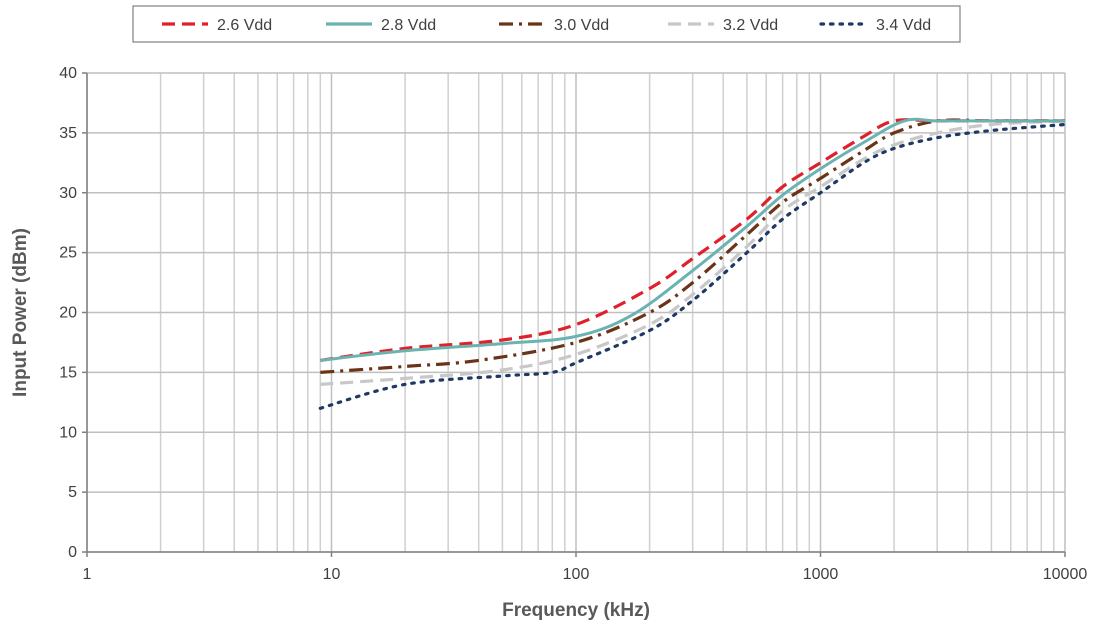 This screenshot has height=637, width=1099. I want to click on x-tick-label: 1000, so click(821, 574).